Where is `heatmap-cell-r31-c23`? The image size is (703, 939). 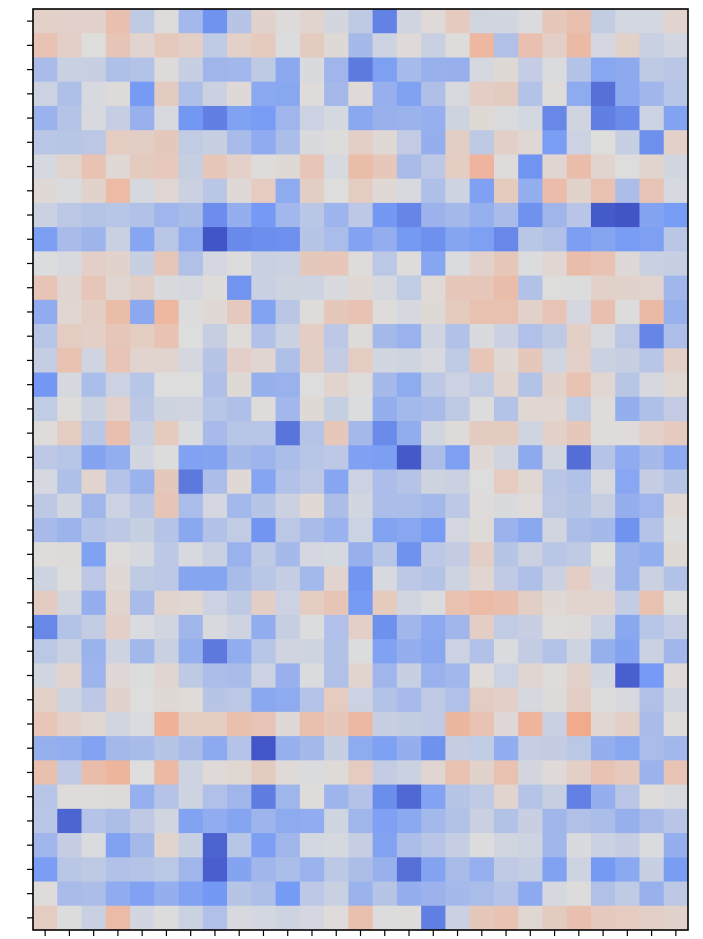
heatmap-cell-r31-c23 is located at coordinates (603, 773).